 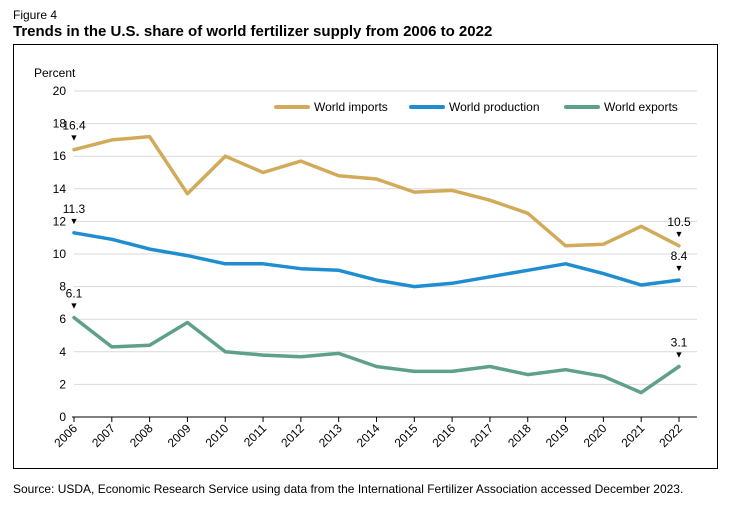 I want to click on y-tick-label: 16, so click(x=60, y=156).